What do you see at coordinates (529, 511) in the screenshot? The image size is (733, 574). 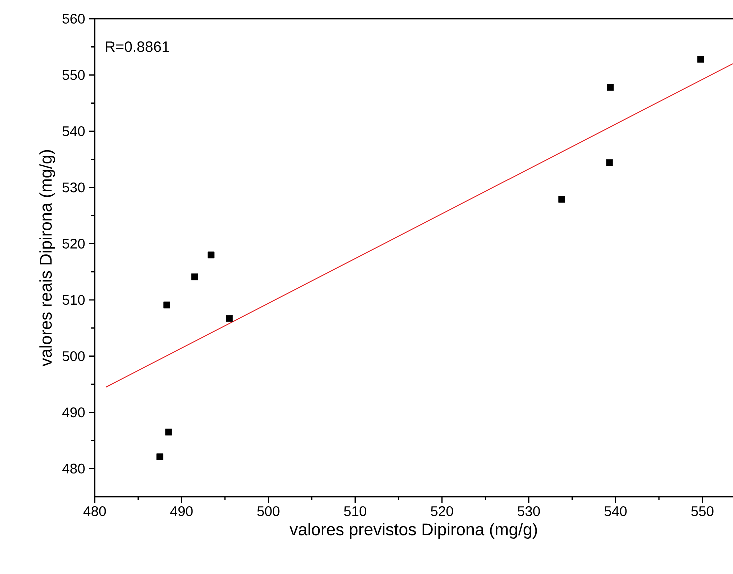 I see `x-tick-label: 530` at bounding box center [529, 511].